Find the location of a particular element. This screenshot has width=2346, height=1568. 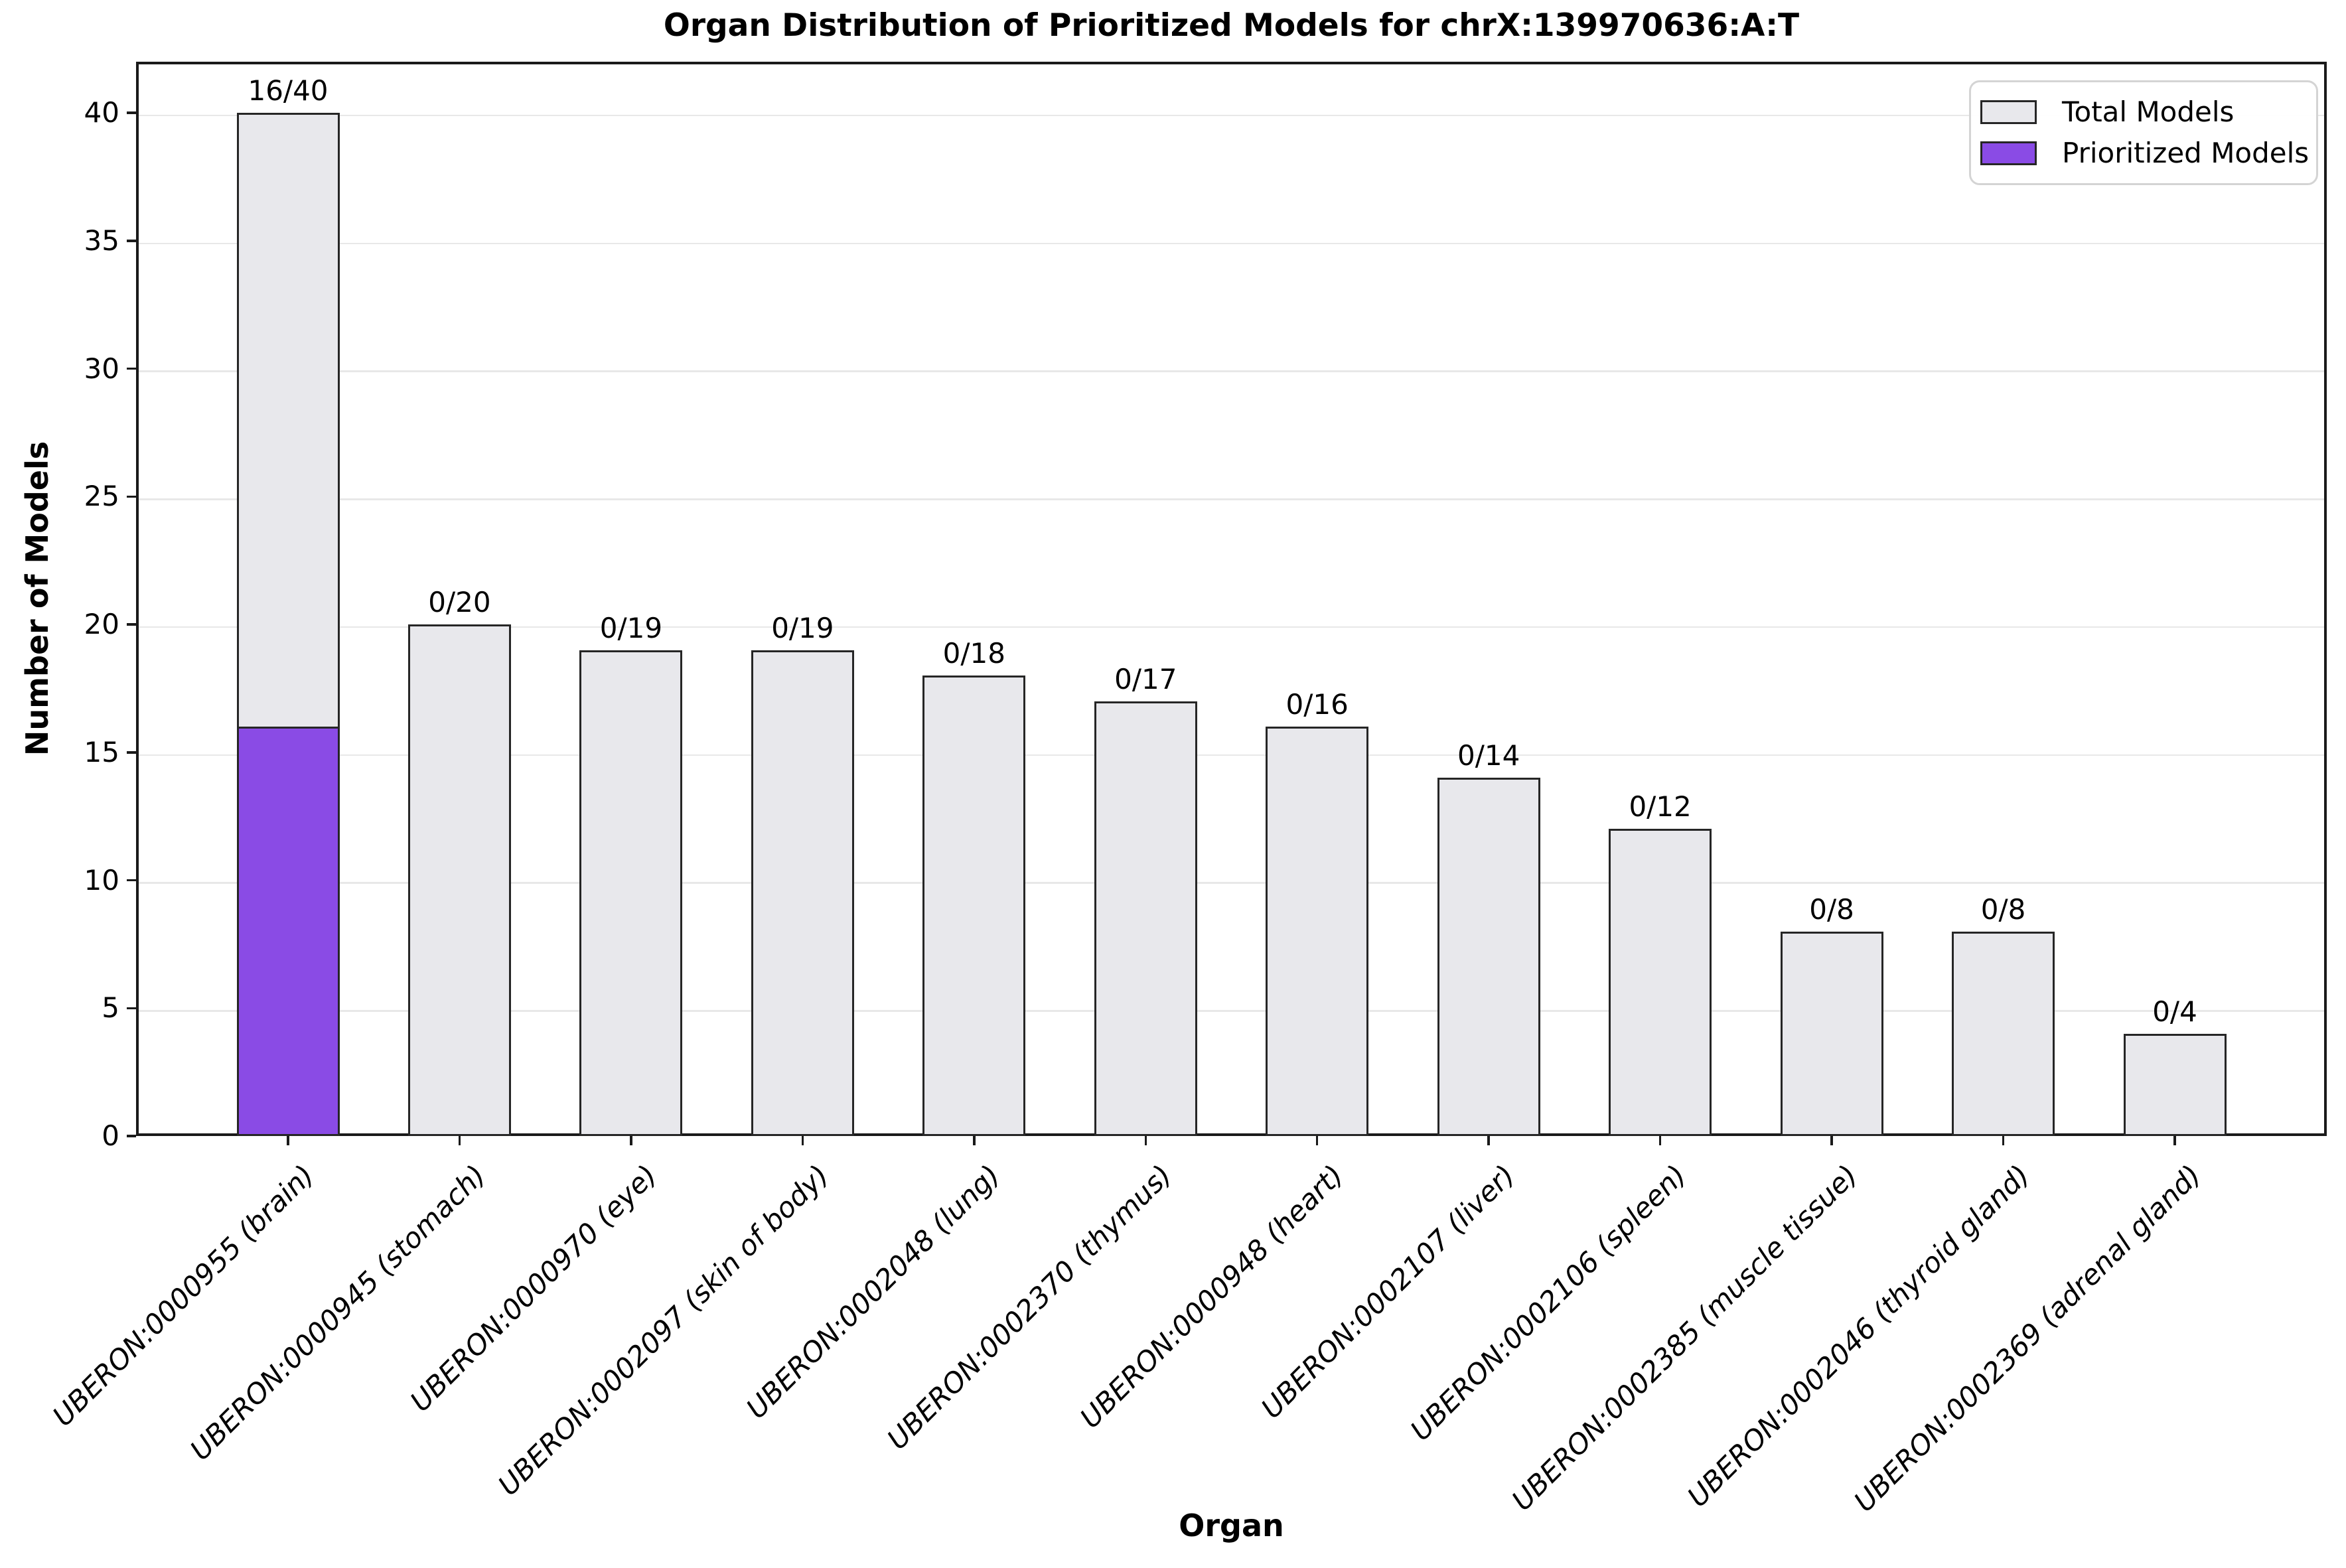

y-tick-label-30: 30 is located at coordinates (101, 368).